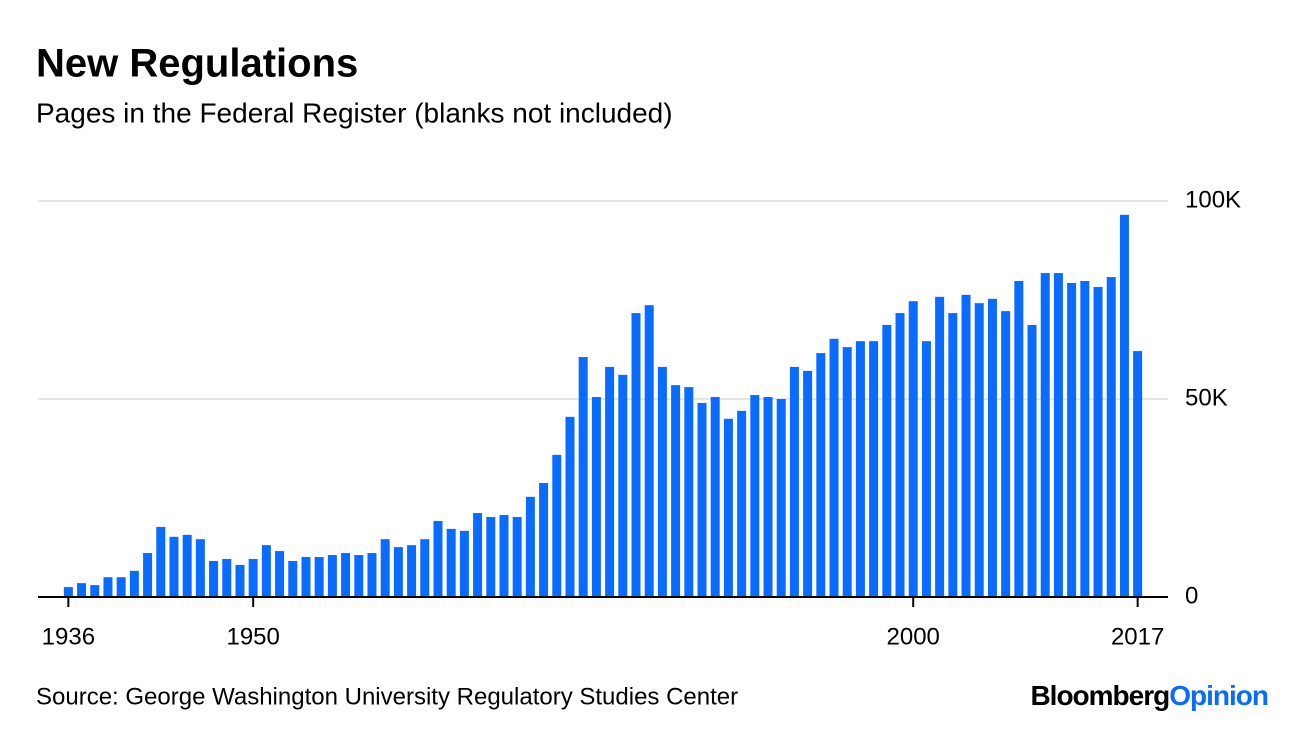  Describe the element at coordinates (1213, 199) in the screenshot. I see `y-tick-label: 100K` at that location.